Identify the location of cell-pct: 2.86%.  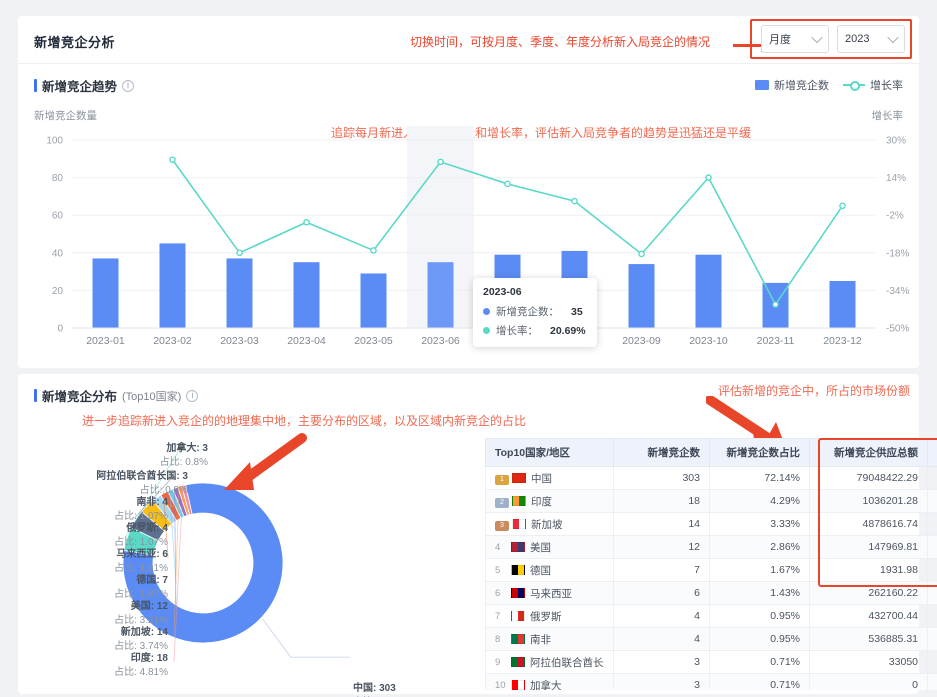
(759, 547).